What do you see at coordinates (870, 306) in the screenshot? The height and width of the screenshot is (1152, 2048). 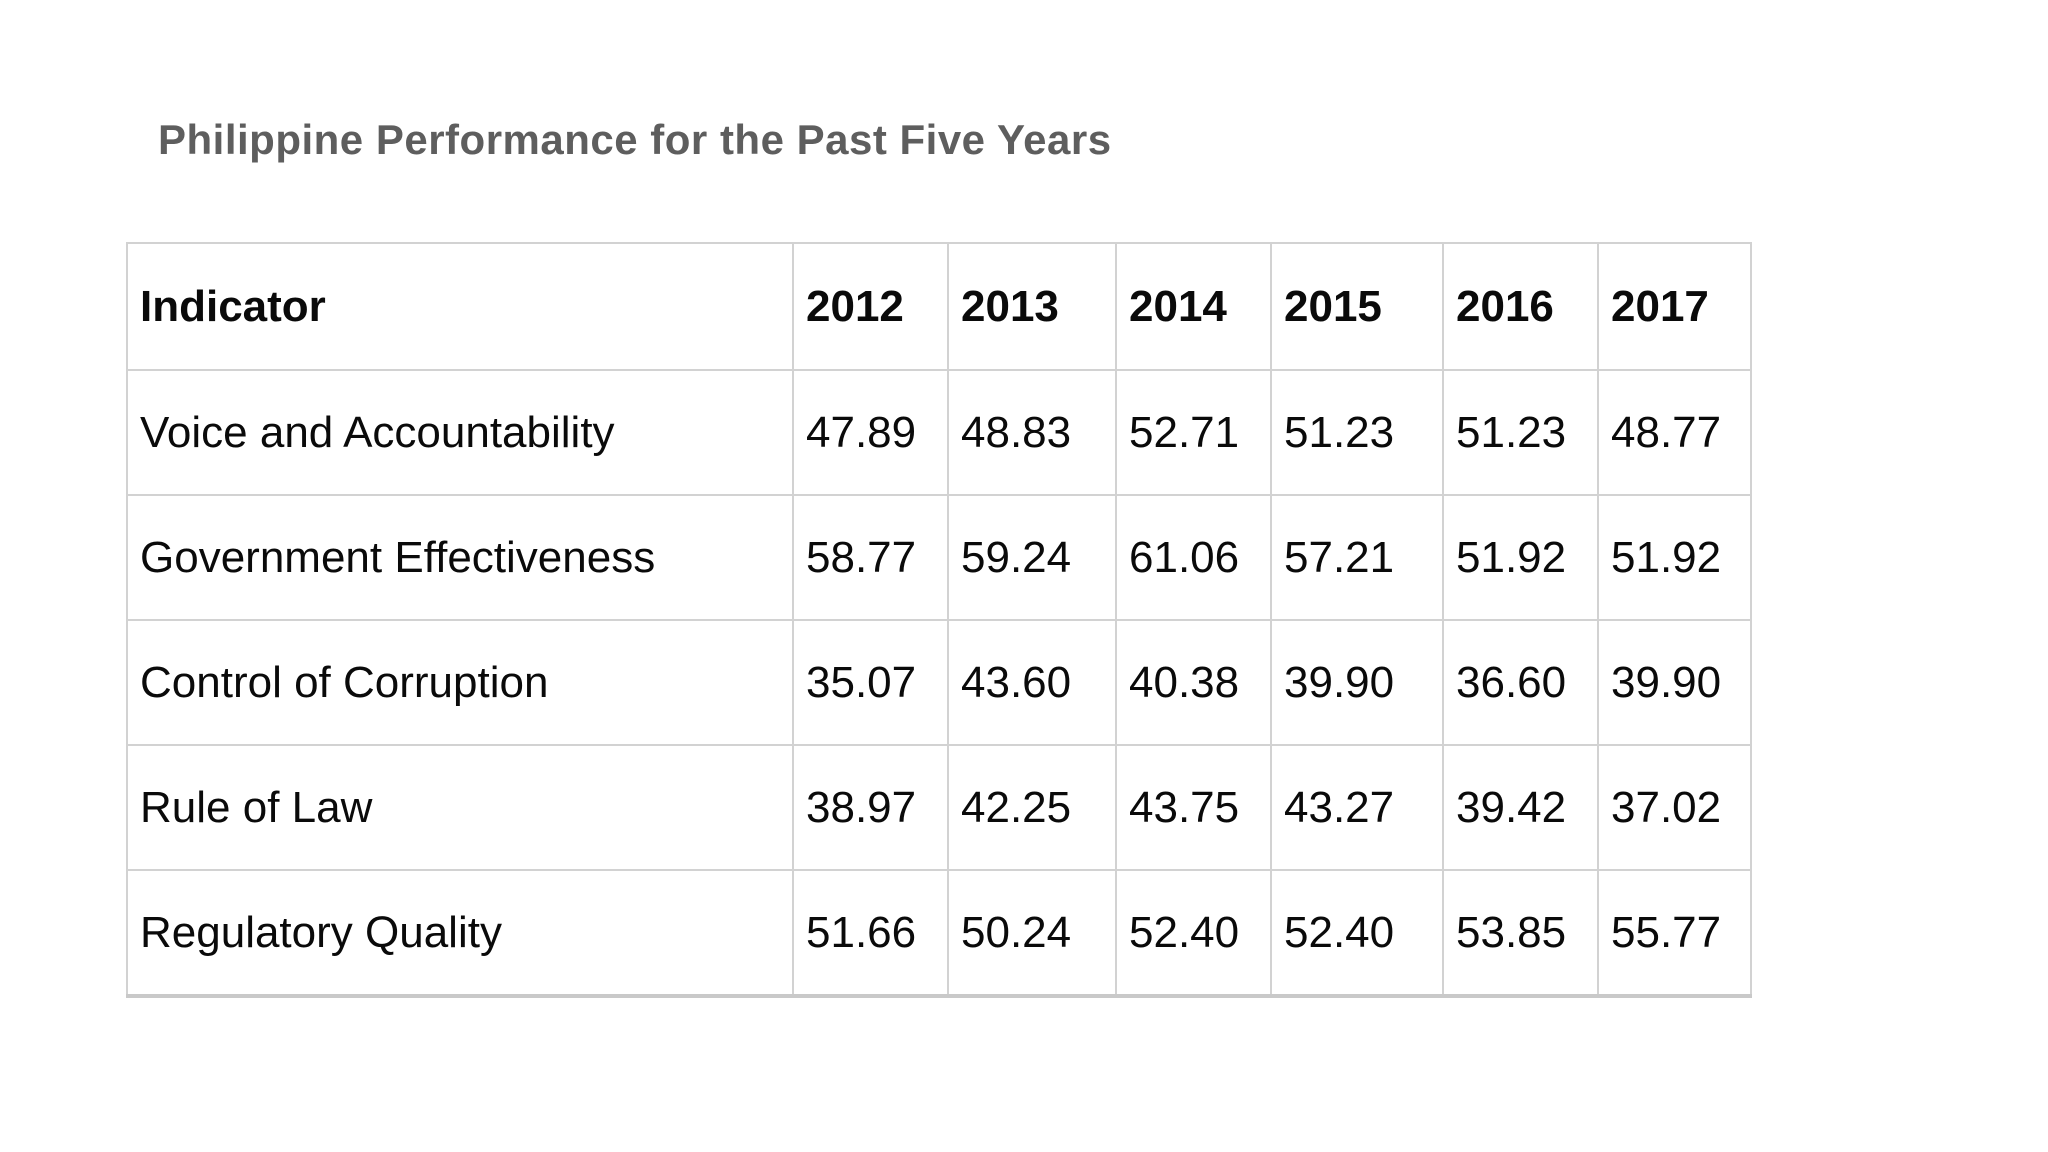 I see `column-header-2012: 2012` at bounding box center [870, 306].